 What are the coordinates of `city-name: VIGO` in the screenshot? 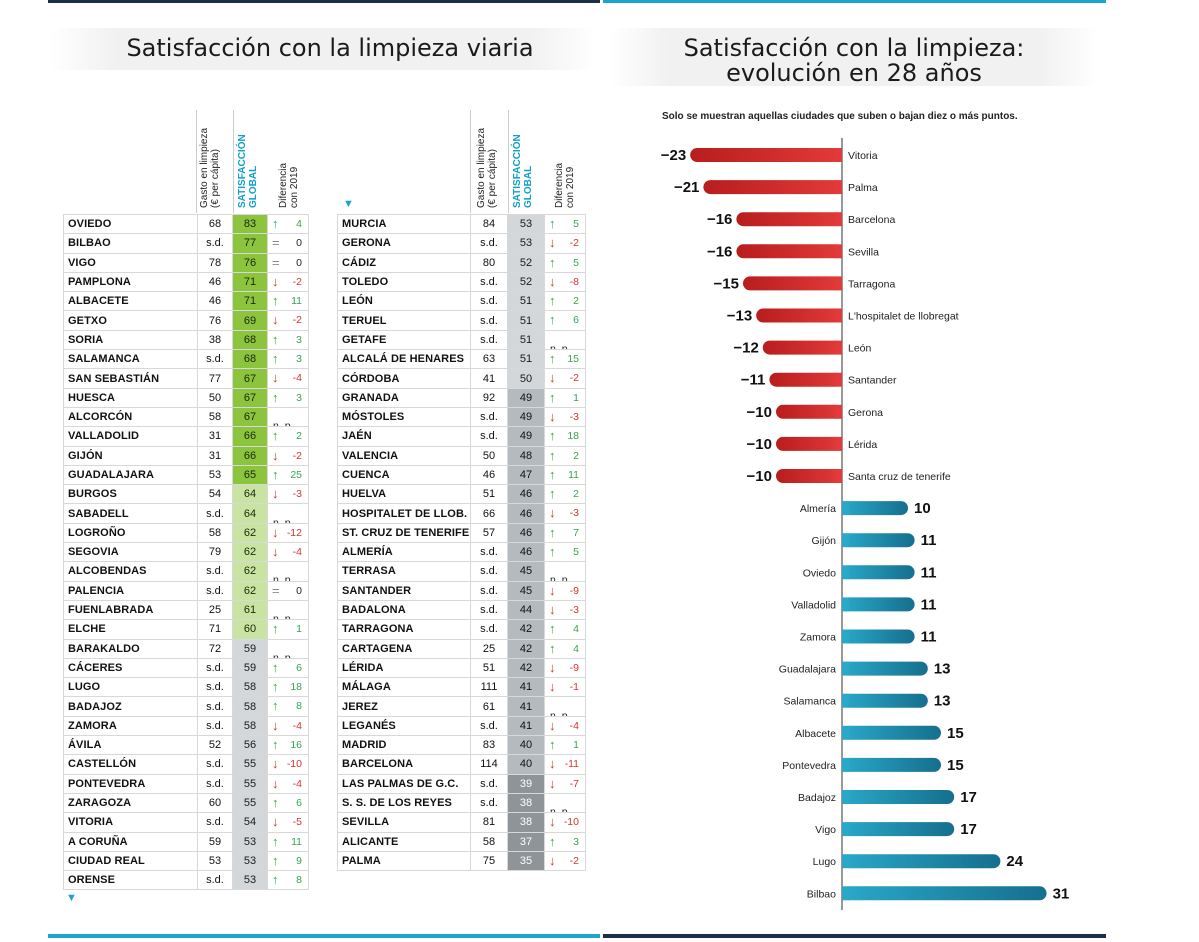 It's located at (130, 262).